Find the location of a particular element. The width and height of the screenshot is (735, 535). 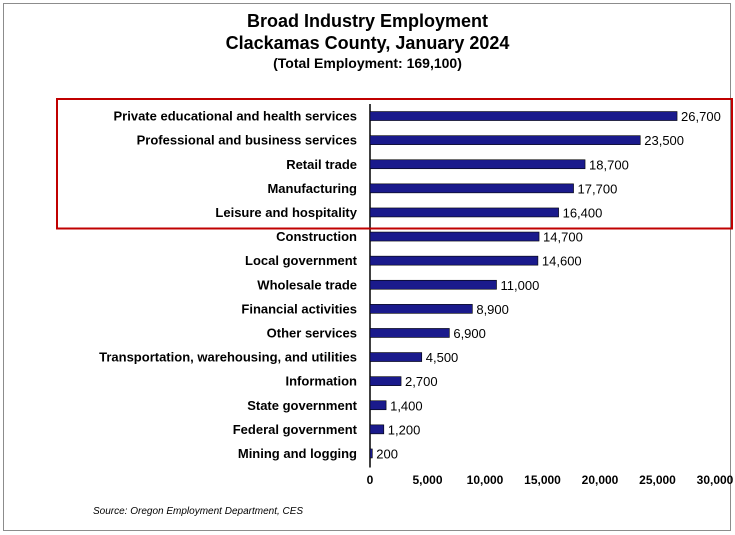

value-label: 11,000 is located at coordinates (520, 285).